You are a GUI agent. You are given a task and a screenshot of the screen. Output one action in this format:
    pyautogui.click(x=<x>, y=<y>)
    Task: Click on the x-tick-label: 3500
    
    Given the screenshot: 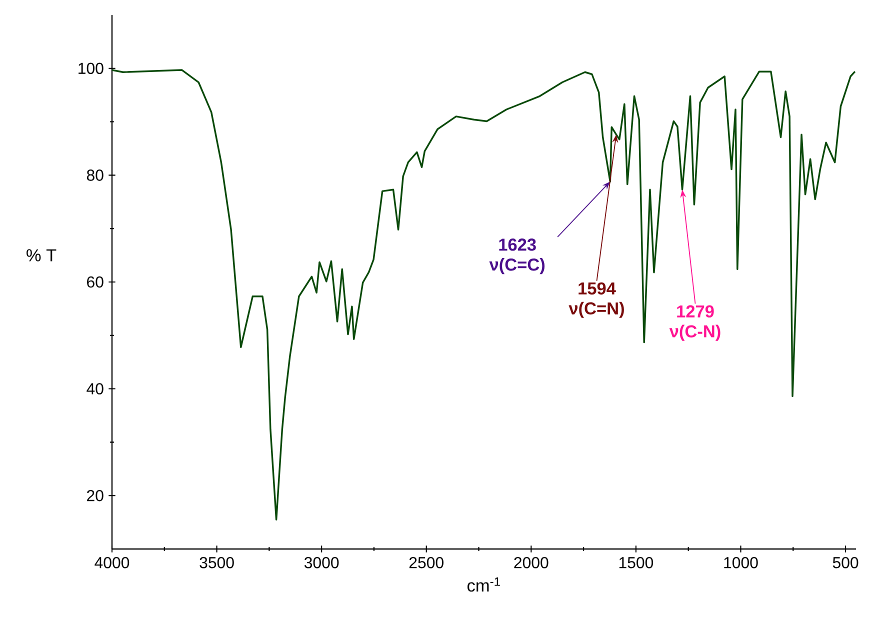 What is the action you would take?
    pyautogui.click(x=217, y=562)
    